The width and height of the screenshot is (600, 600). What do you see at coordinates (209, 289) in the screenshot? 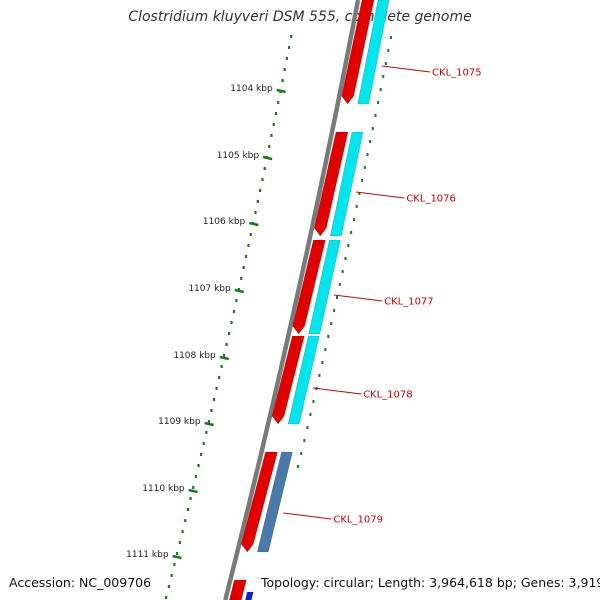
I see `kbp-tick-label: 1107 kbp` at bounding box center [209, 289].